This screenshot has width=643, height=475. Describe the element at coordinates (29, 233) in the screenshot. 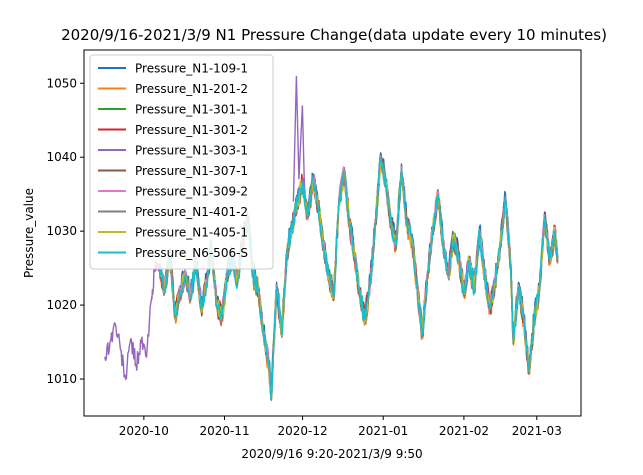

I see `y-axis-label: Pressure_value` at that location.